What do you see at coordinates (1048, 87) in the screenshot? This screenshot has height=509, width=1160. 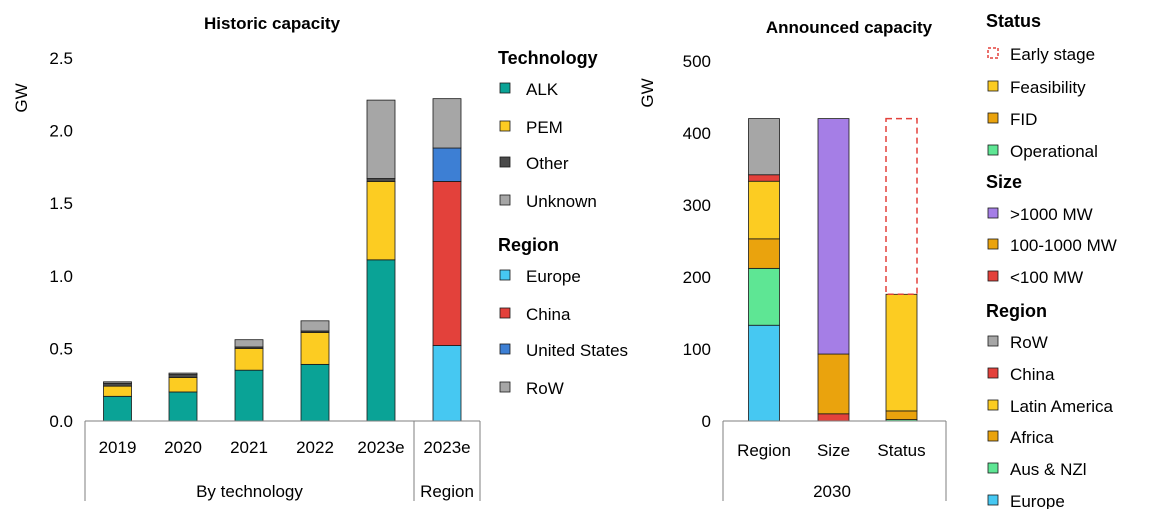 I see `right-legend-label-feasibility: Feasibility` at bounding box center [1048, 87].